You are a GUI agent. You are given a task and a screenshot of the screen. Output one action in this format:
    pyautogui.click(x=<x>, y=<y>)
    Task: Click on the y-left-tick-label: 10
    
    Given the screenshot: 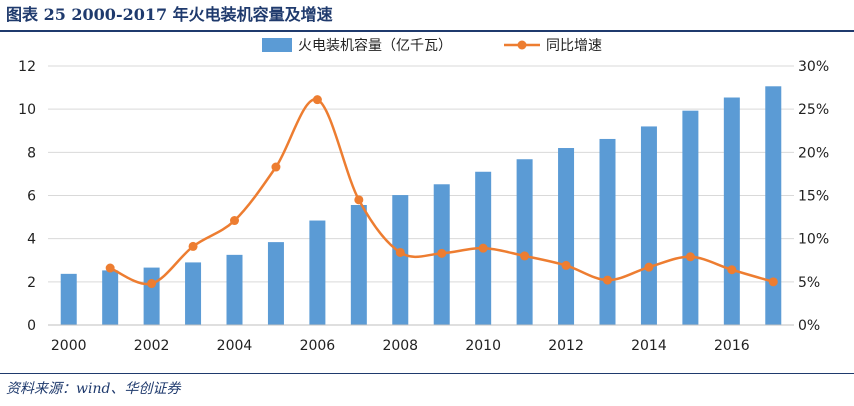 What is the action you would take?
    pyautogui.click(x=27, y=110)
    